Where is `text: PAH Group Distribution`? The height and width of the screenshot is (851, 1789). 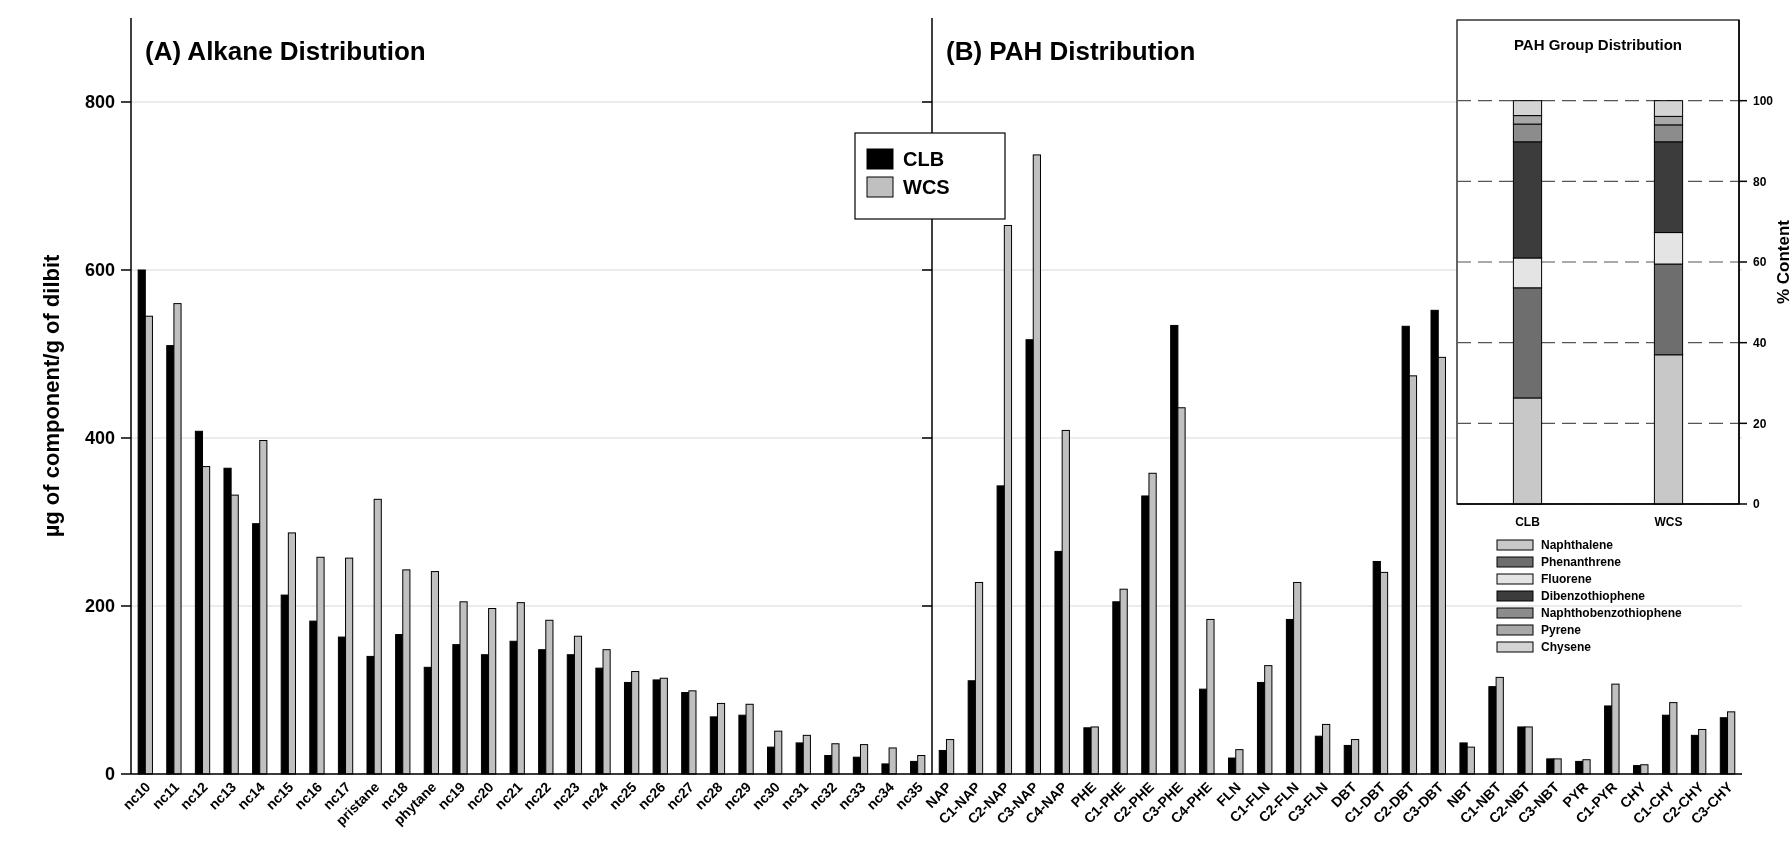 text: PAH Group Distribution is located at coordinates (1598, 44).